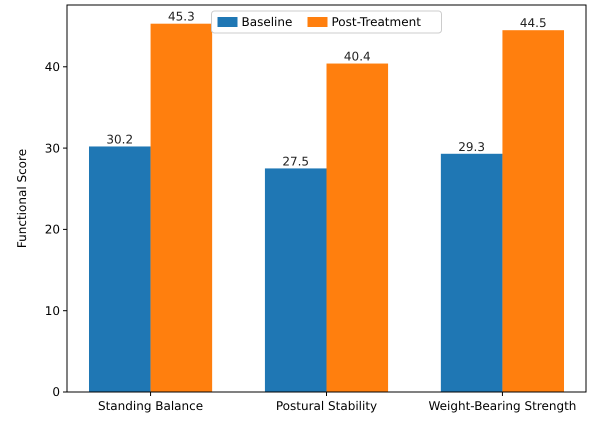 The image size is (592, 421). I want to click on data-label: 30.2, so click(120, 139).